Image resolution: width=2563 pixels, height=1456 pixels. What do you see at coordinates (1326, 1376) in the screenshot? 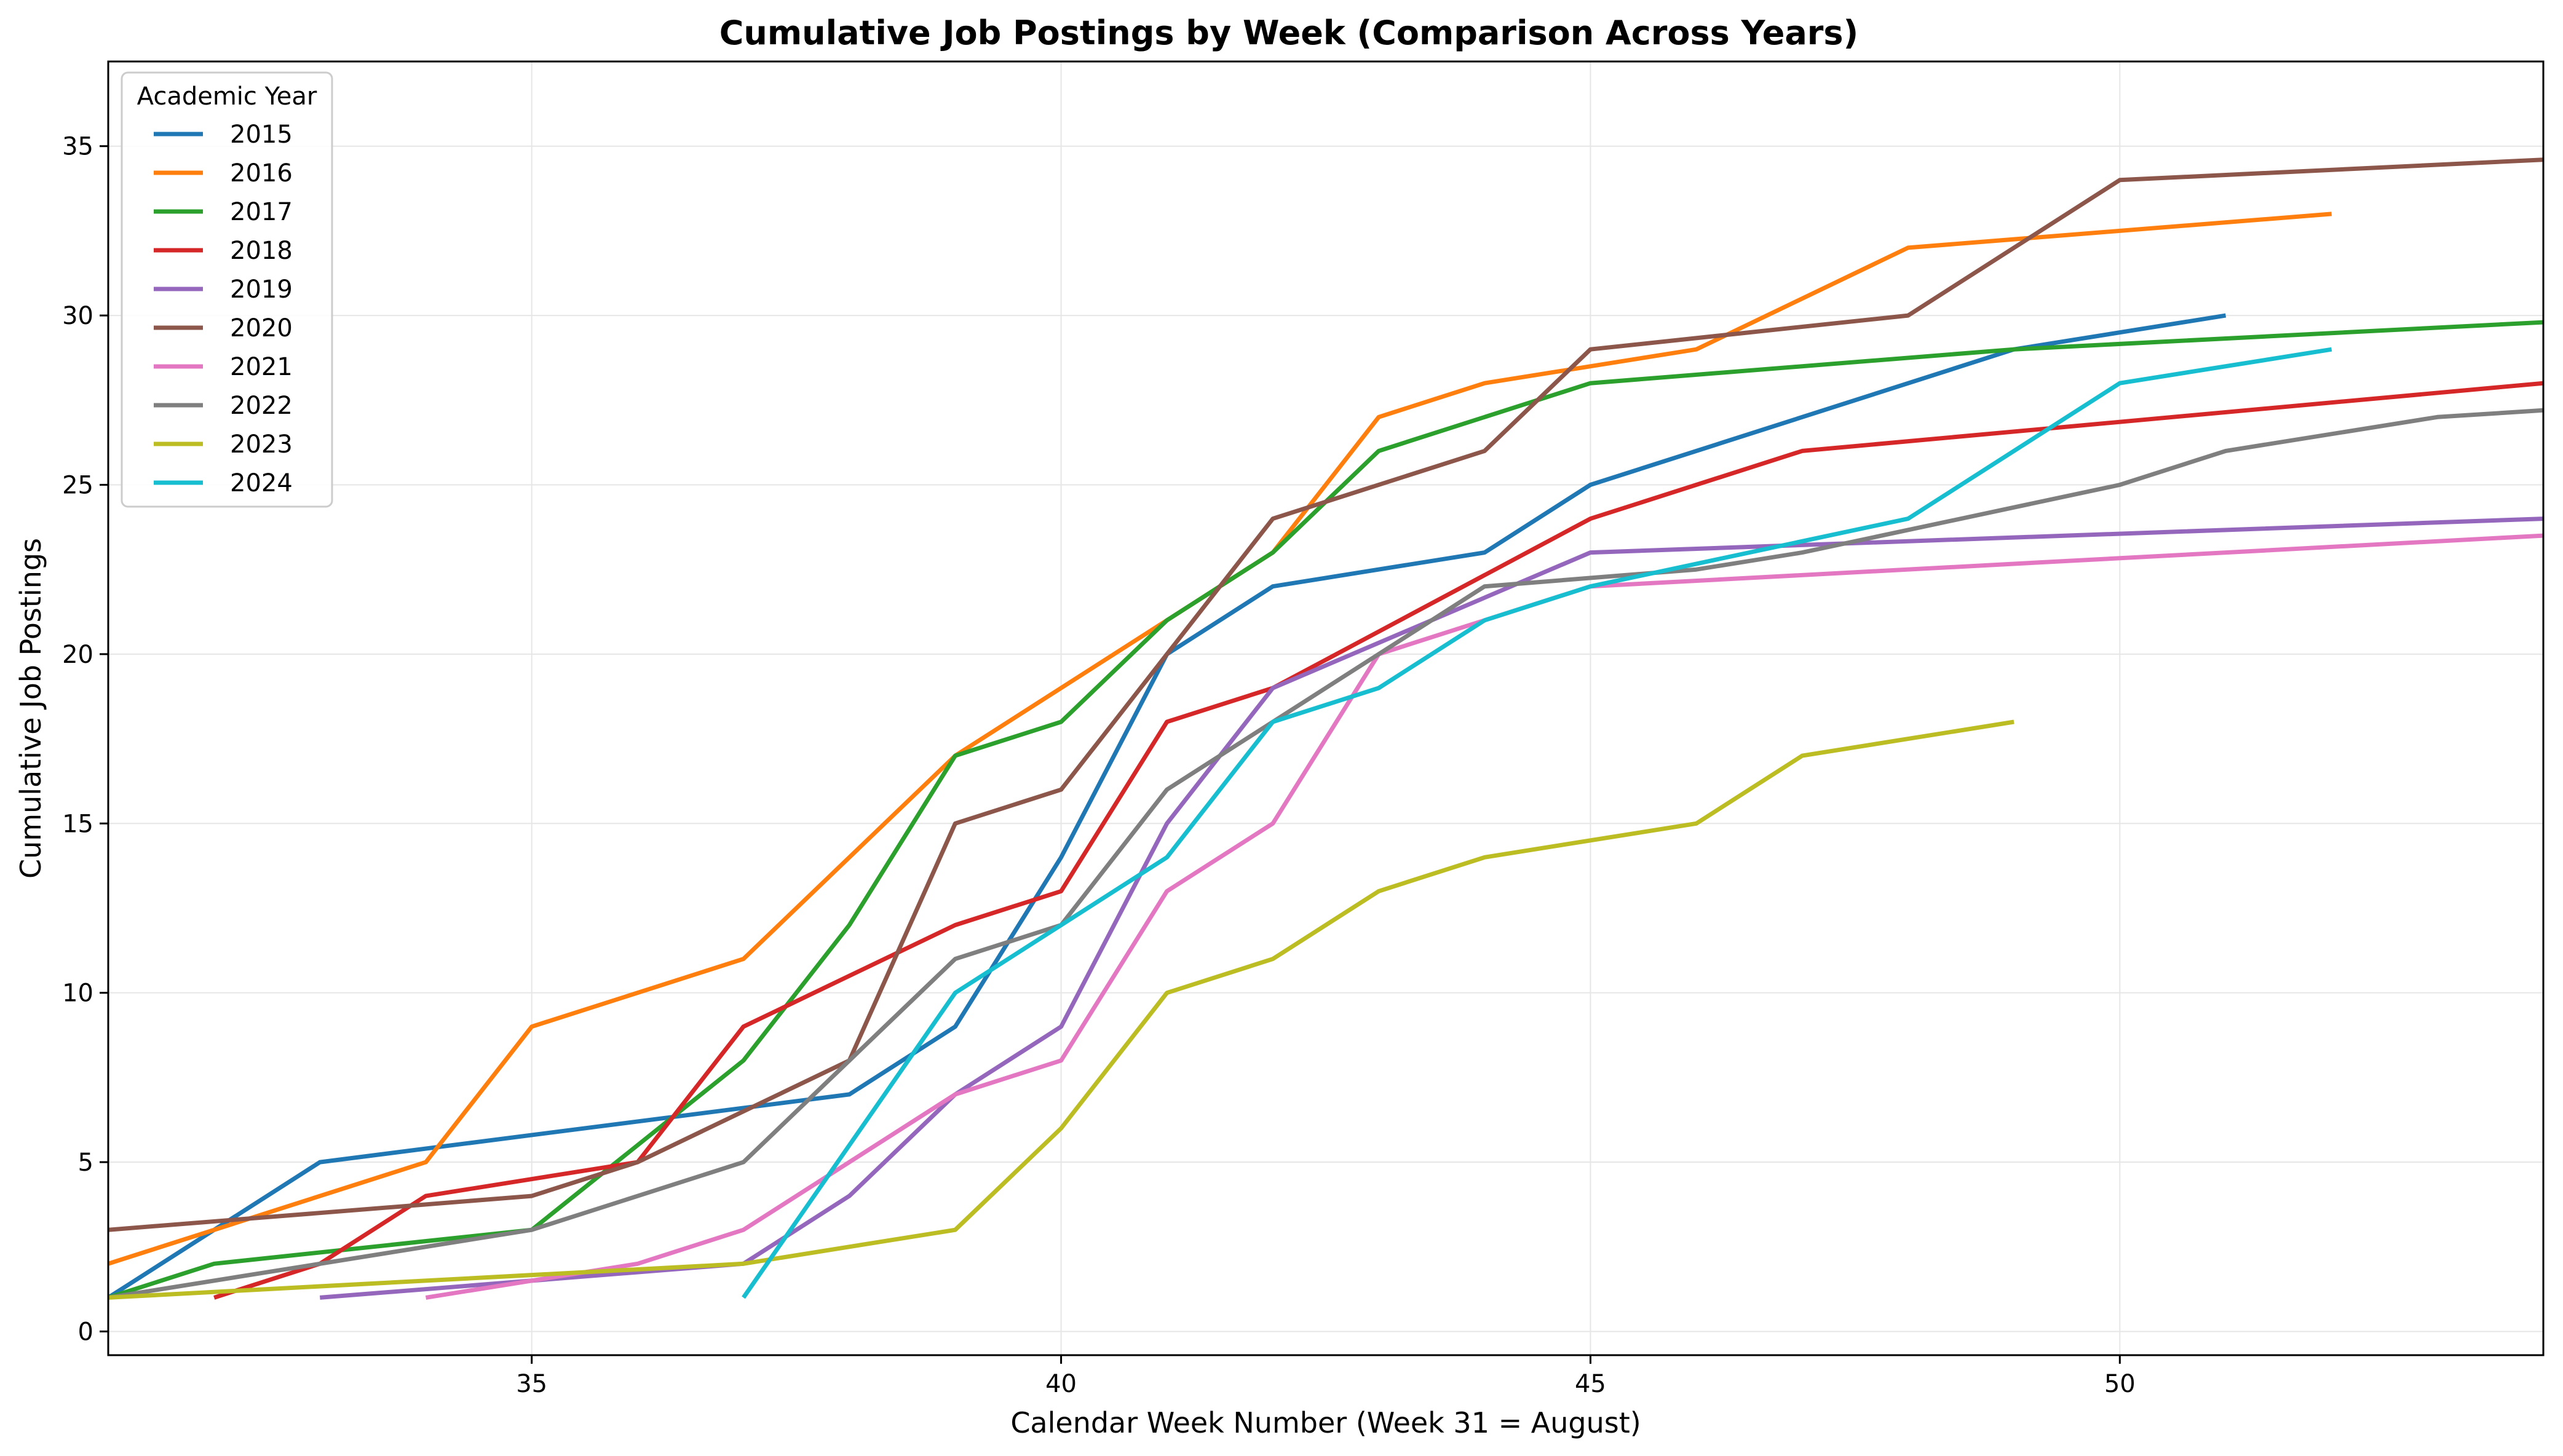
I see `x-axis-ticks: 35 40 45 50` at bounding box center [1326, 1376].